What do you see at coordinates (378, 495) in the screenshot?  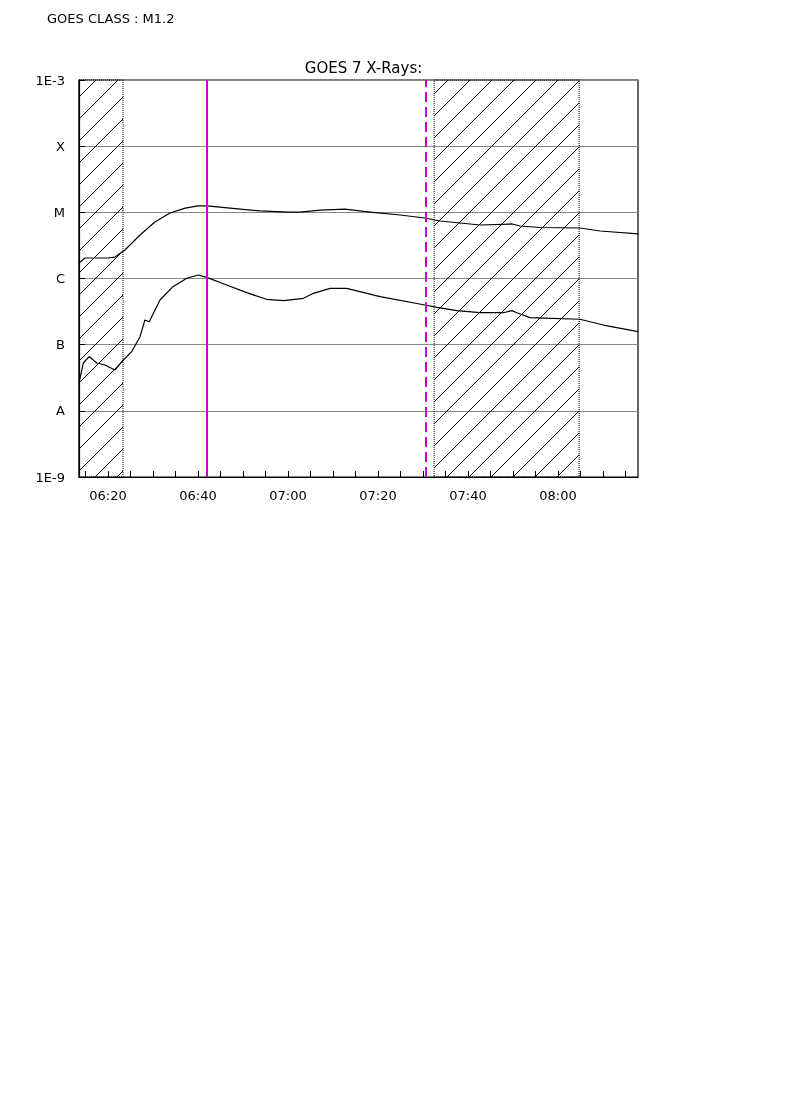 I see `x-tick-label: 07:20` at bounding box center [378, 495].